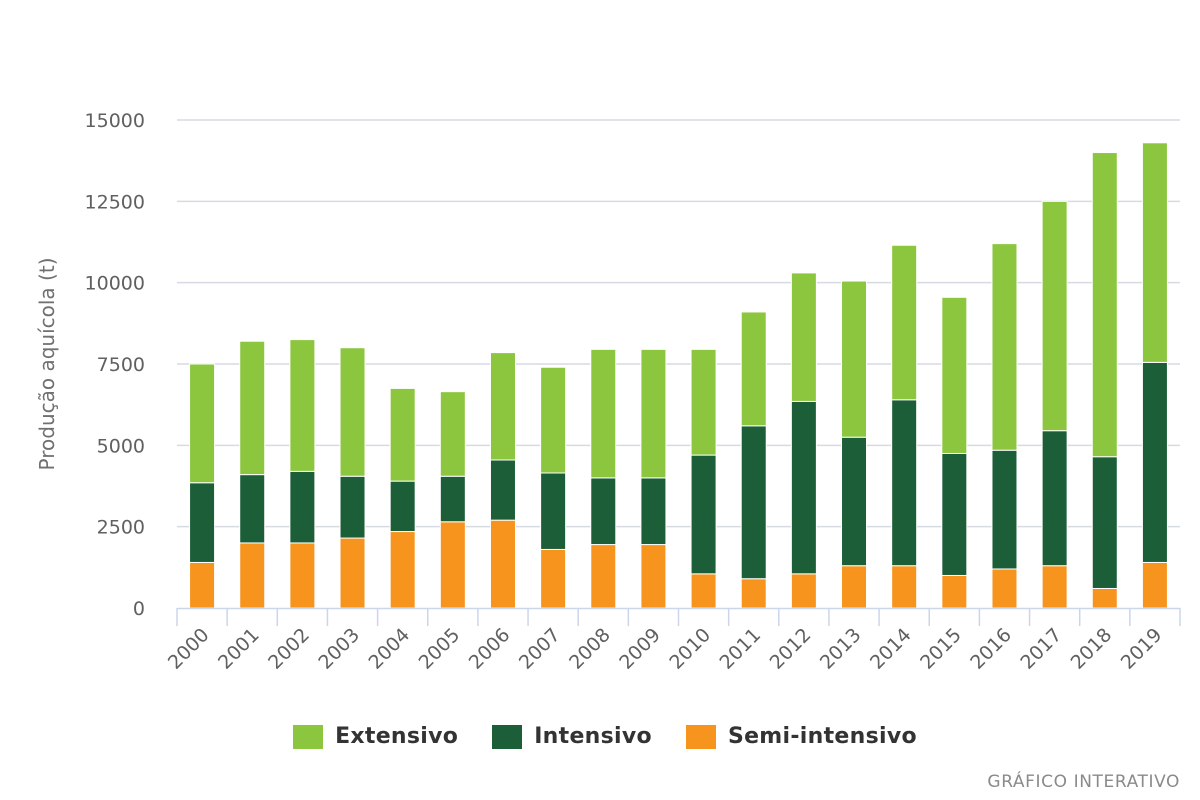 The width and height of the screenshot is (1200, 800). What do you see at coordinates (803, 591) in the screenshot?
I see `bar-semi-intensivo-2012` at bounding box center [803, 591].